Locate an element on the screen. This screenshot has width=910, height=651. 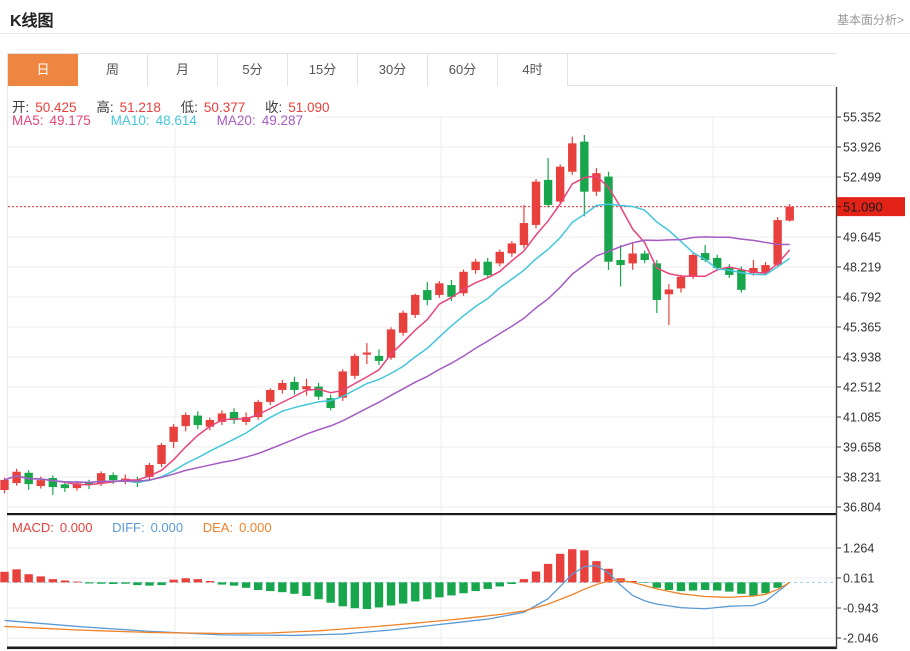
tab-interval-3: 5分 is located at coordinates (253, 70).